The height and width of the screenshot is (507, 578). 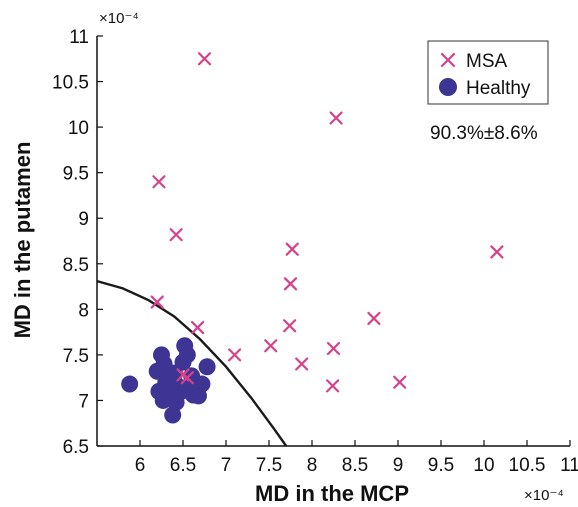 What do you see at coordinates (70, 83) in the screenshot?
I see `y-tick-label: 10.5` at bounding box center [70, 83].